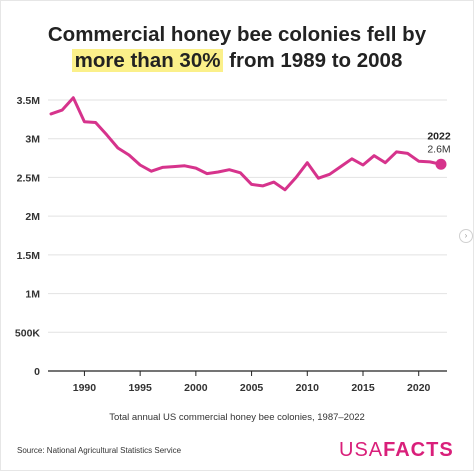 The width and height of the screenshot is (474, 471). Describe the element at coordinates (439, 136) in the screenshot. I see `annotation-year: 2022` at that location.